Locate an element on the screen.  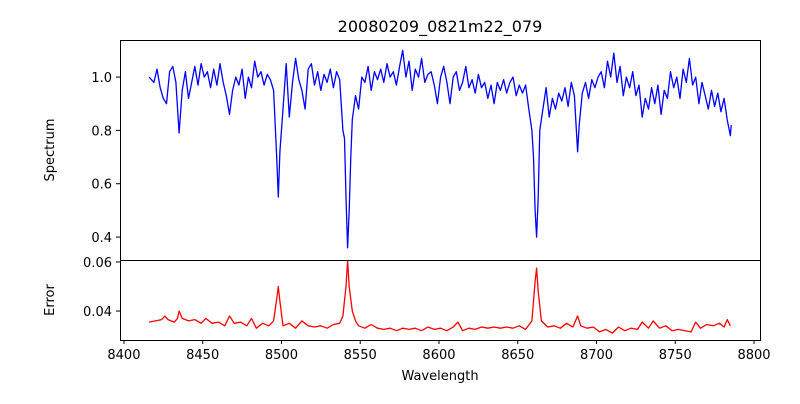
y-tick-label: 0.4 is located at coordinates (101, 238).